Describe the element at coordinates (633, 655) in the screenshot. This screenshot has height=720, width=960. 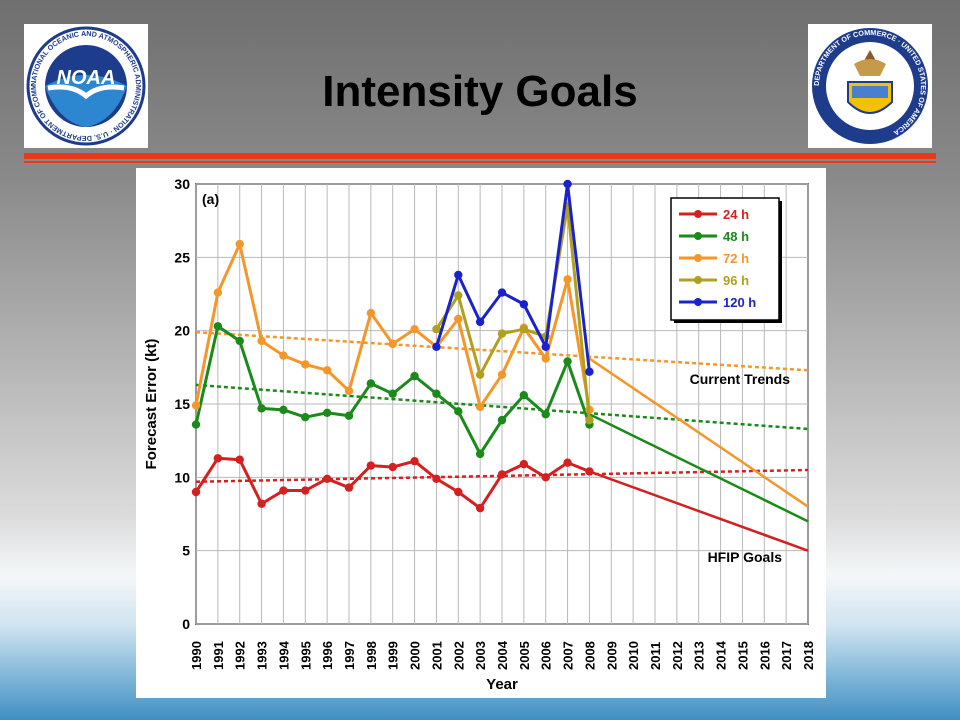
I see `x-tick-label: 2010` at that location.